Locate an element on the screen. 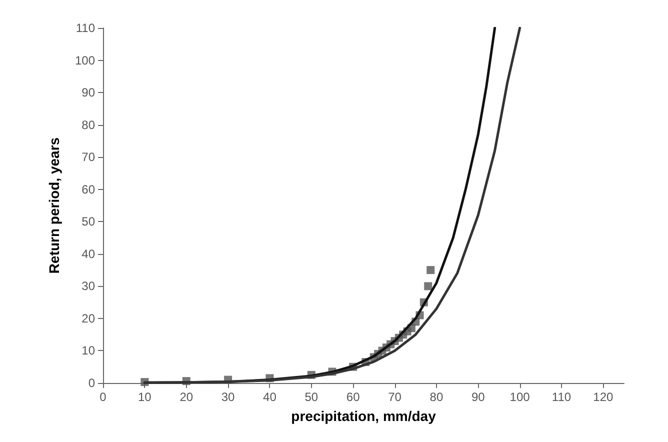  y-tick-label: 110 is located at coordinates (86, 28).